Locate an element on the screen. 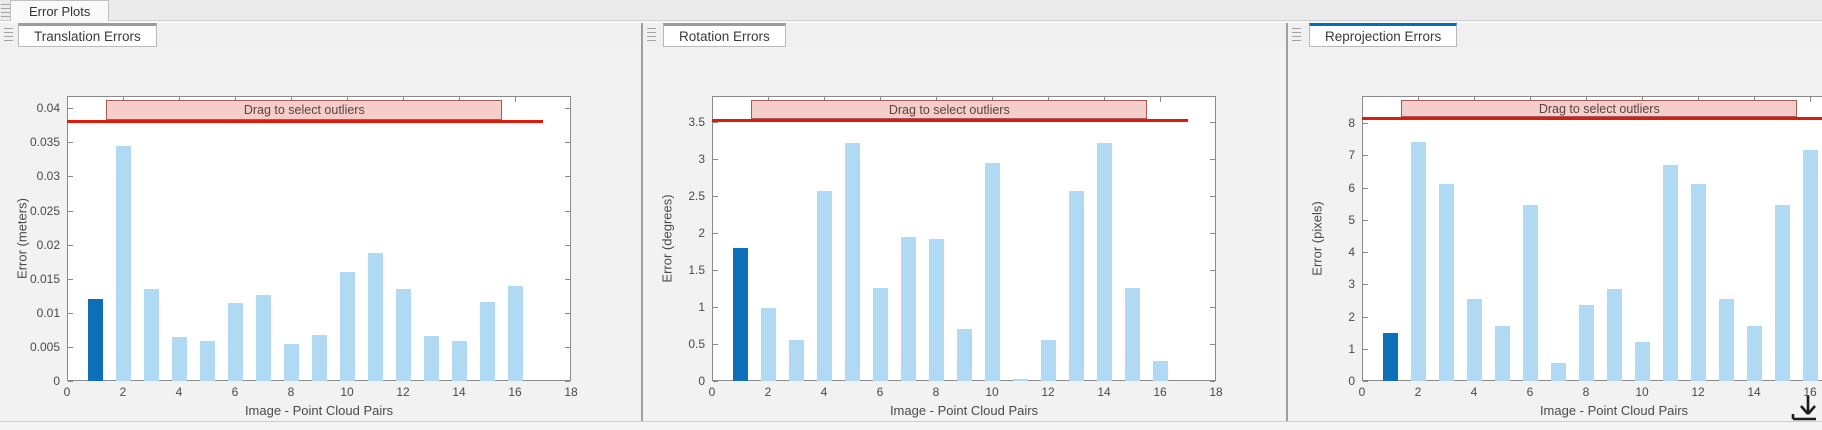 The width and height of the screenshot is (1822, 430). y-axis-label: Error (degrees) is located at coordinates (667, 238).